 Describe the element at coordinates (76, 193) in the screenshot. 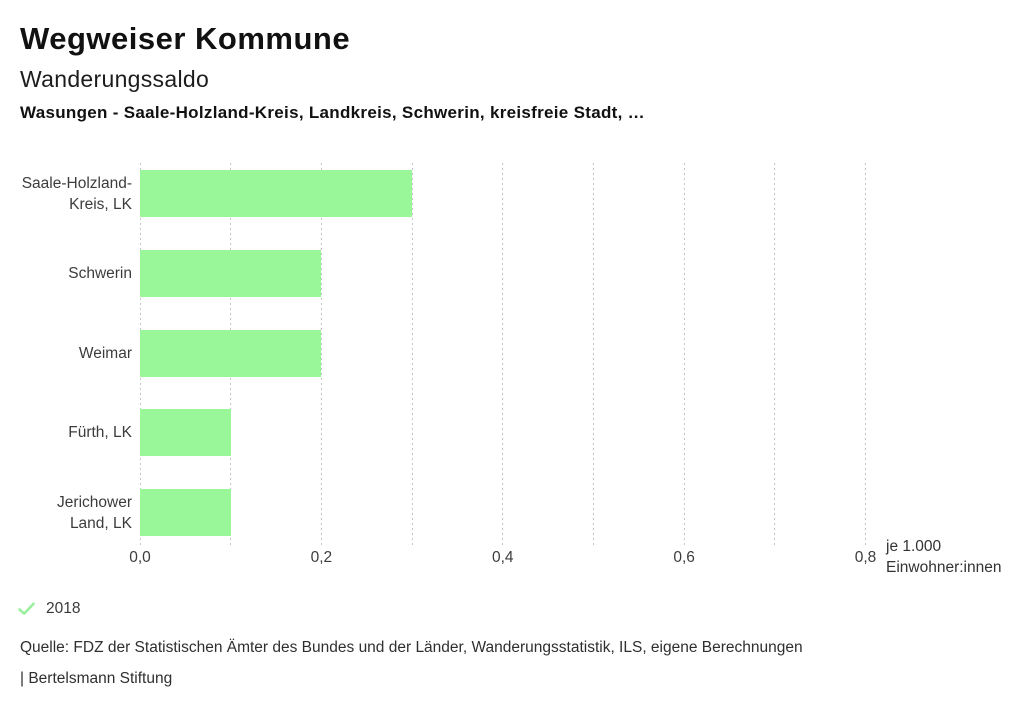

I see `category-label: Saale-Holzland- Kreis, LK` at that location.